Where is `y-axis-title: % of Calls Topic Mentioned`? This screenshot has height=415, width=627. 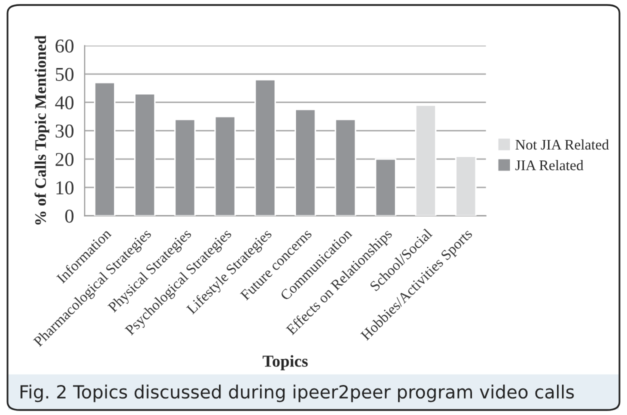 y-axis-title: % of Calls Topic Mentioned is located at coordinates (42, 129).